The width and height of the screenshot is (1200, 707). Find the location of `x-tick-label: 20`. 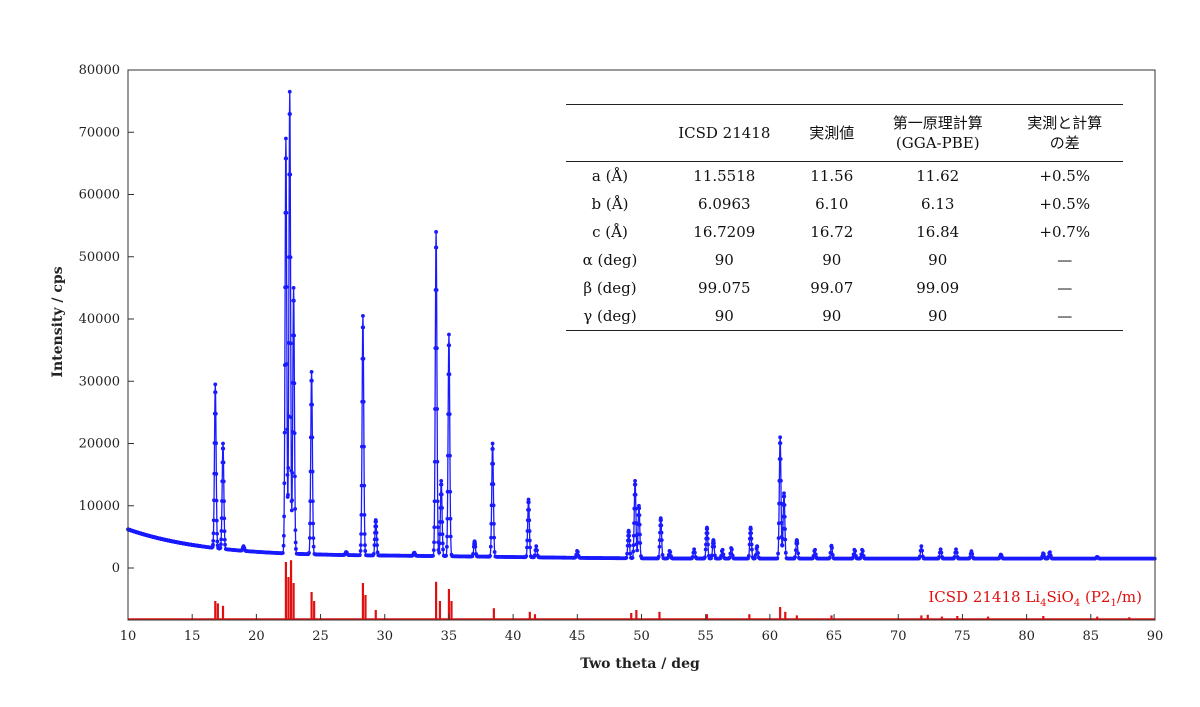

x-tick-label: 20 is located at coordinates (256, 636).